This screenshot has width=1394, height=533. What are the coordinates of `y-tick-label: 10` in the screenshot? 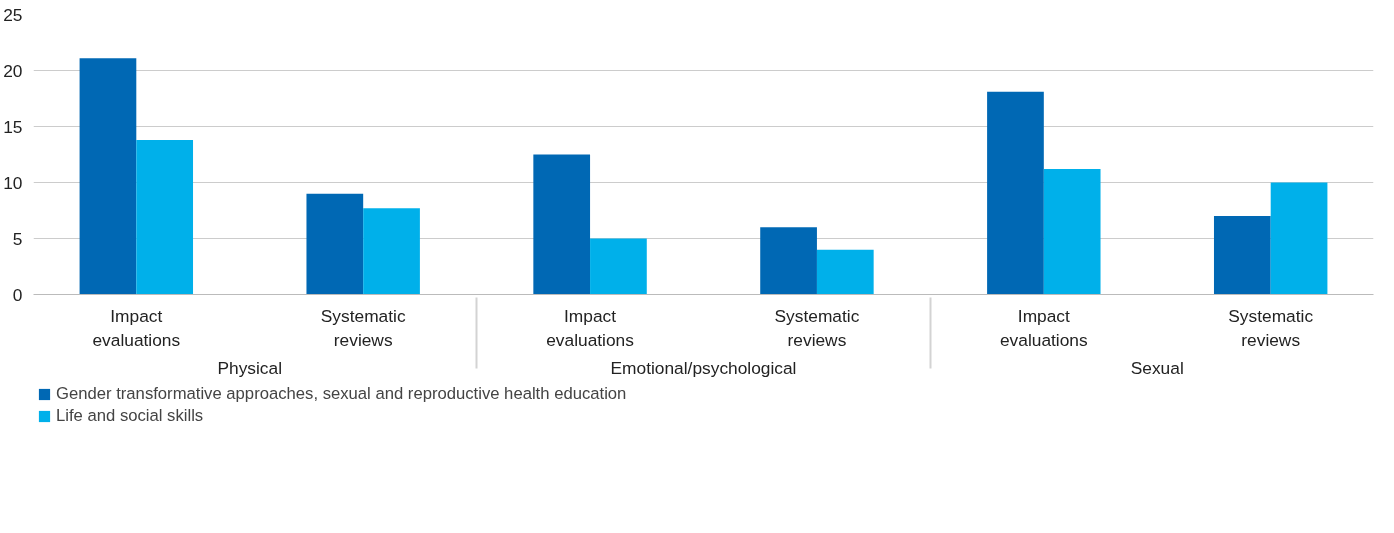 It's located at (13, 182).